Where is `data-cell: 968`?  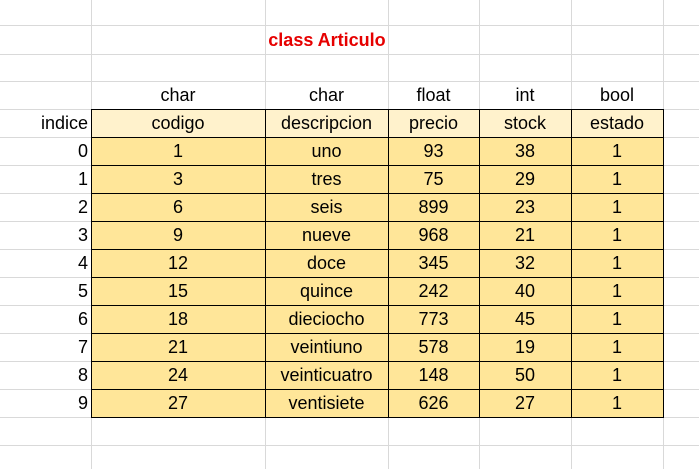
data-cell: 968 is located at coordinates (433, 235).